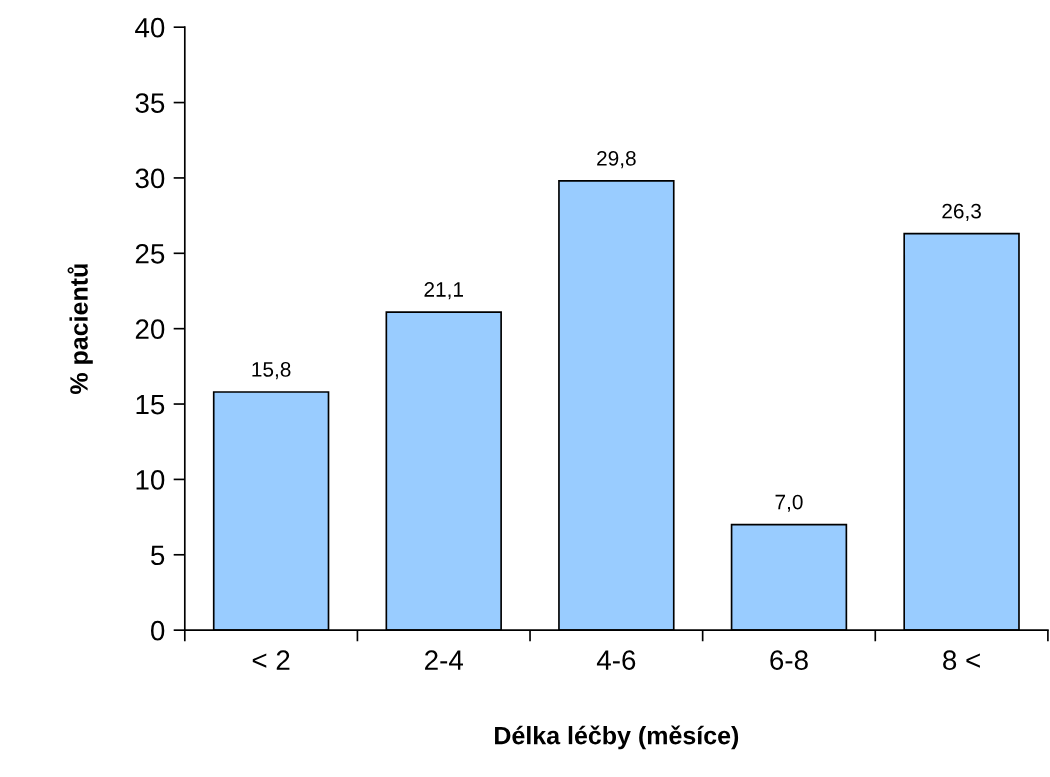  I want to click on data-label: 26,3, so click(961, 212).